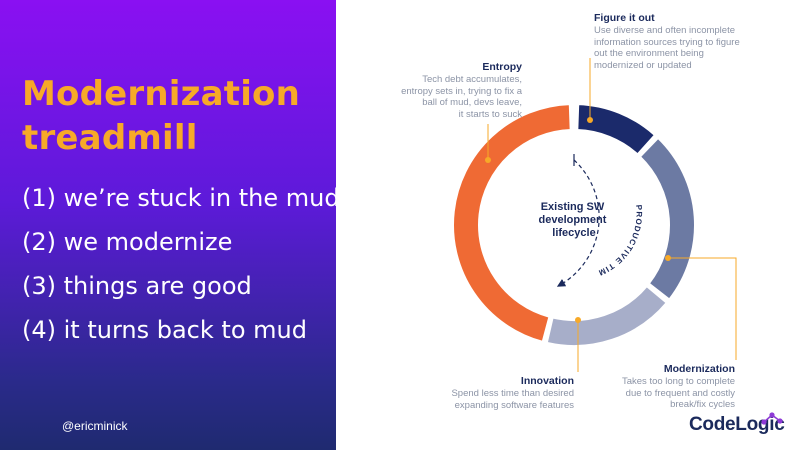 The width and height of the screenshot is (800, 455). Describe the element at coordinates (772, 418) in the screenshot. I see `logo-network-icon` at that location.